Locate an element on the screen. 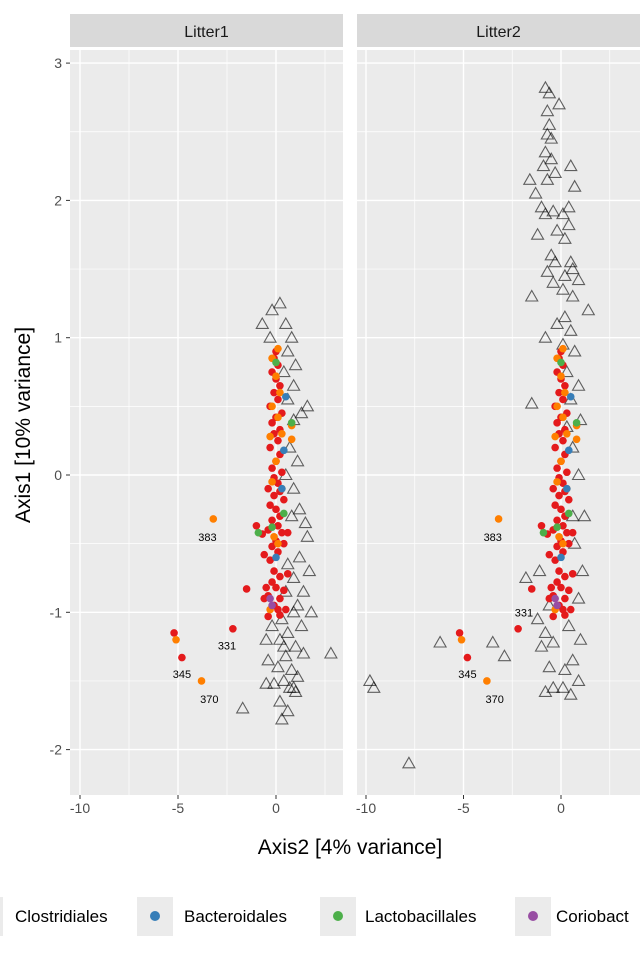 The width and height of the screenshot is (640, 960). y-tick-label: -2 is located at coordinates (56, 750).